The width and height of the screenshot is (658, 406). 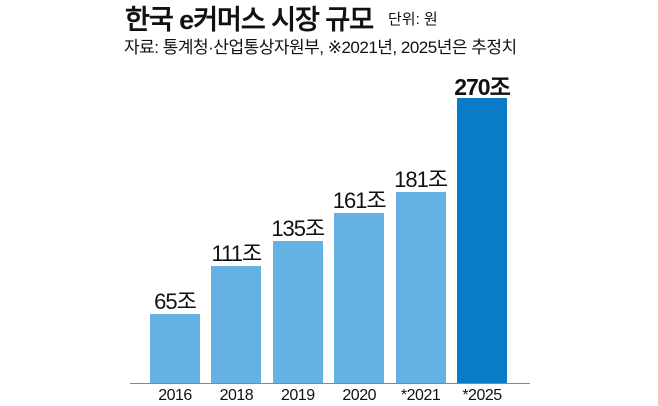 I want to click on bar-value-label: 270조, so click(x=482, y=87).